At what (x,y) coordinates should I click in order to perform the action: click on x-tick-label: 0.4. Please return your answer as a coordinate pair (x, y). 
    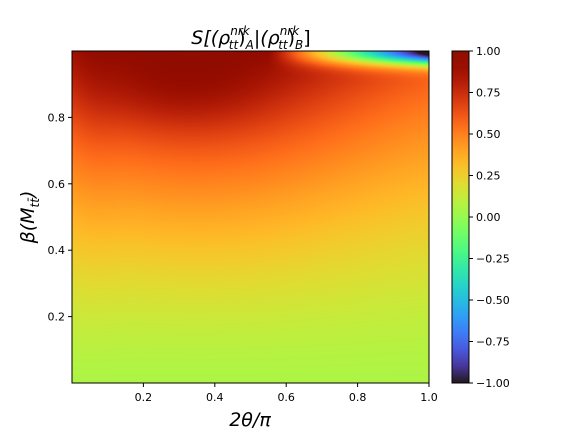
    Looking at the image, I should click on (215, 397).